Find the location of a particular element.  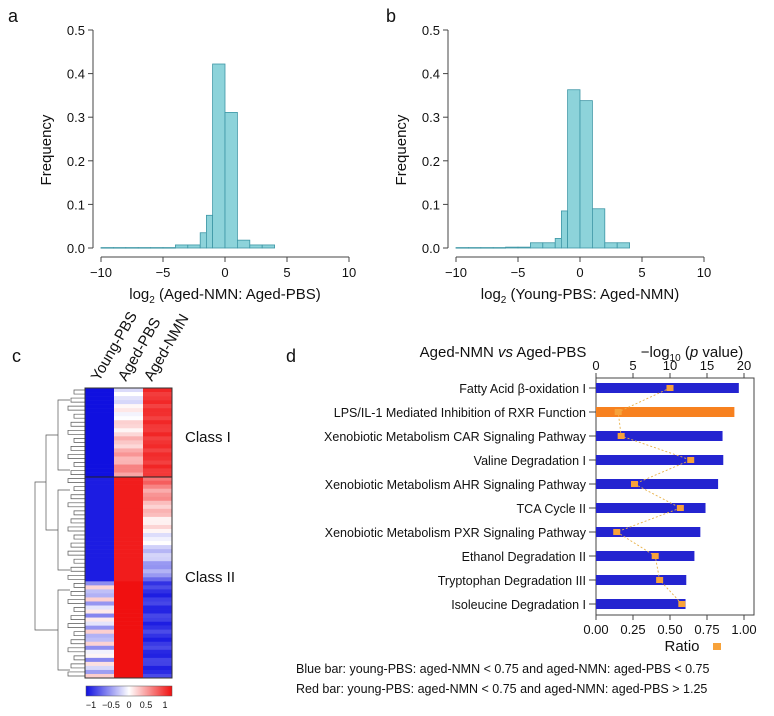

x-tick-label: −5 is located at coordinates (163, 272).